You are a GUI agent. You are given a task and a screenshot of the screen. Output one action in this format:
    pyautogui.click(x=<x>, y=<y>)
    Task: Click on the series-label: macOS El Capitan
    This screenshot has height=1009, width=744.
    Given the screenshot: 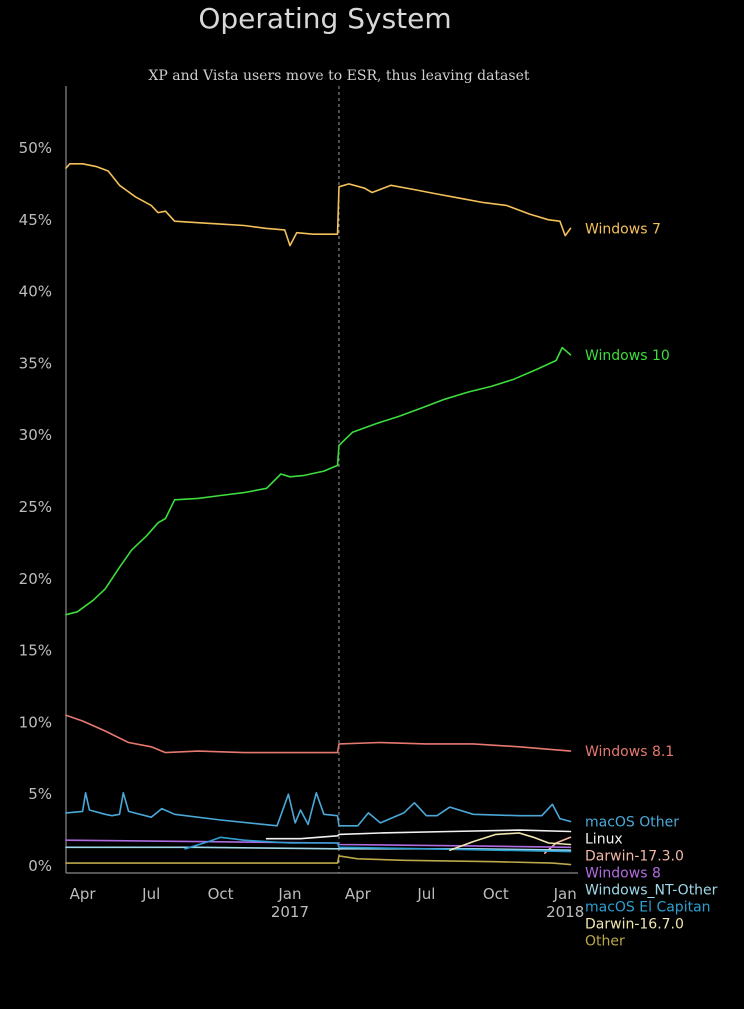 What is the action you would take?
    pyautogui.click(x=648, y=907)
    